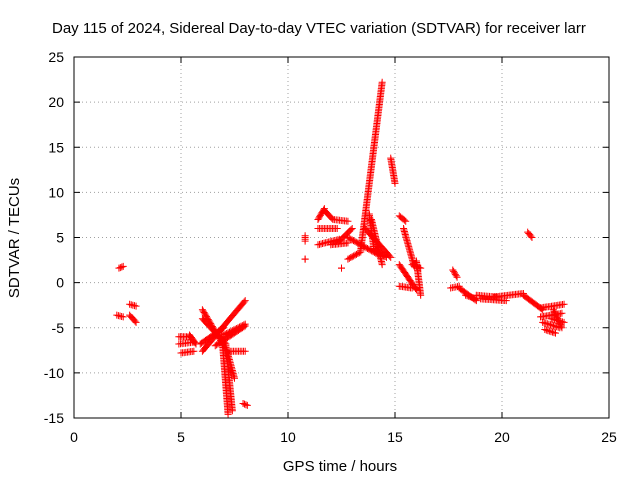 This screenshot has width=640, height=480. Describe the element at coordinates (74, 437) in the screenshot. I see `x-tick-label: 0` at that location.